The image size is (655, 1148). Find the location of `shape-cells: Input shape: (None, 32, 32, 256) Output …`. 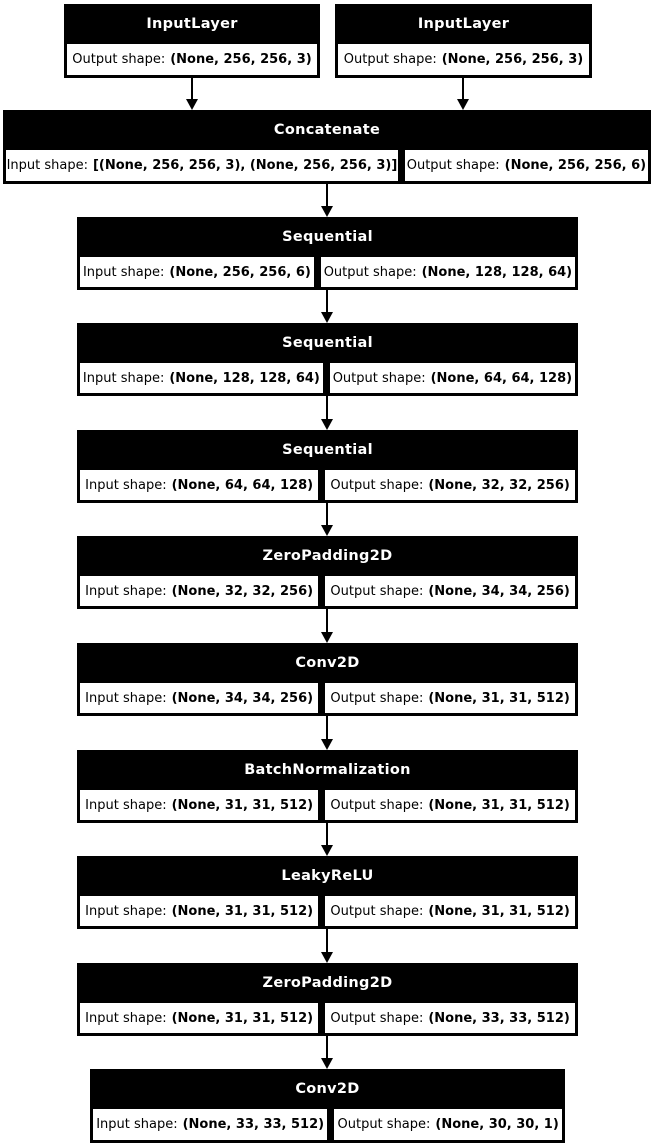

shape-cells: Input shape: (None, 32, 32, 256) Output … is located at coordinates (327, 592).